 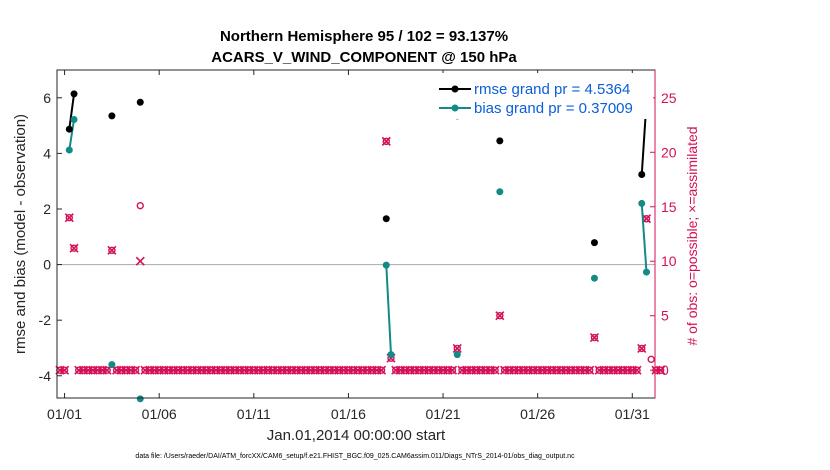 What do you see at coordinates (64, 414) in the screenshot?
I see `x-tick-label: 01/01` at bounding box center [64, 414].